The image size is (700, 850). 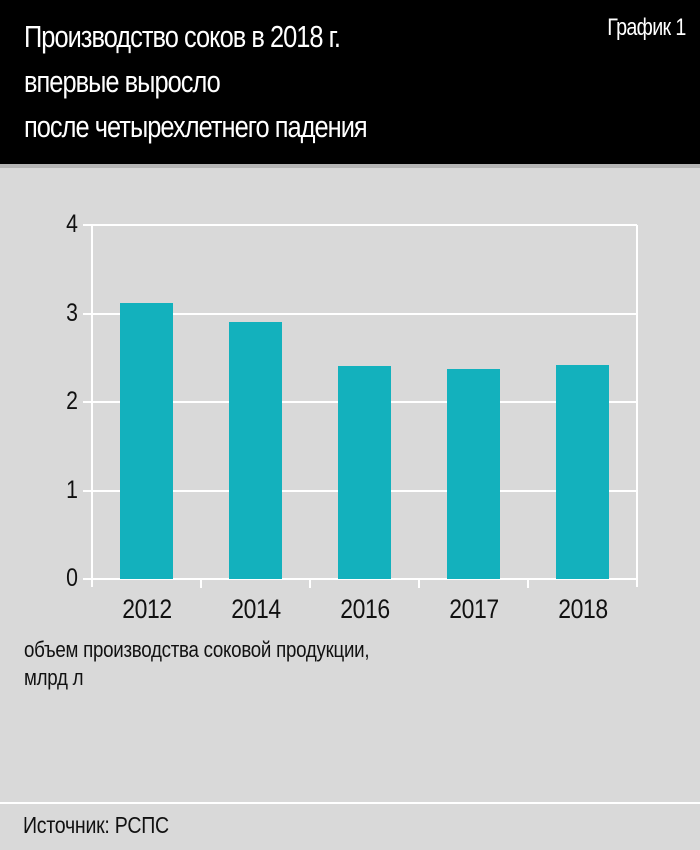 I want to click on title-line-1: Производство соков в 2018 г., so click(x=182, y=36).